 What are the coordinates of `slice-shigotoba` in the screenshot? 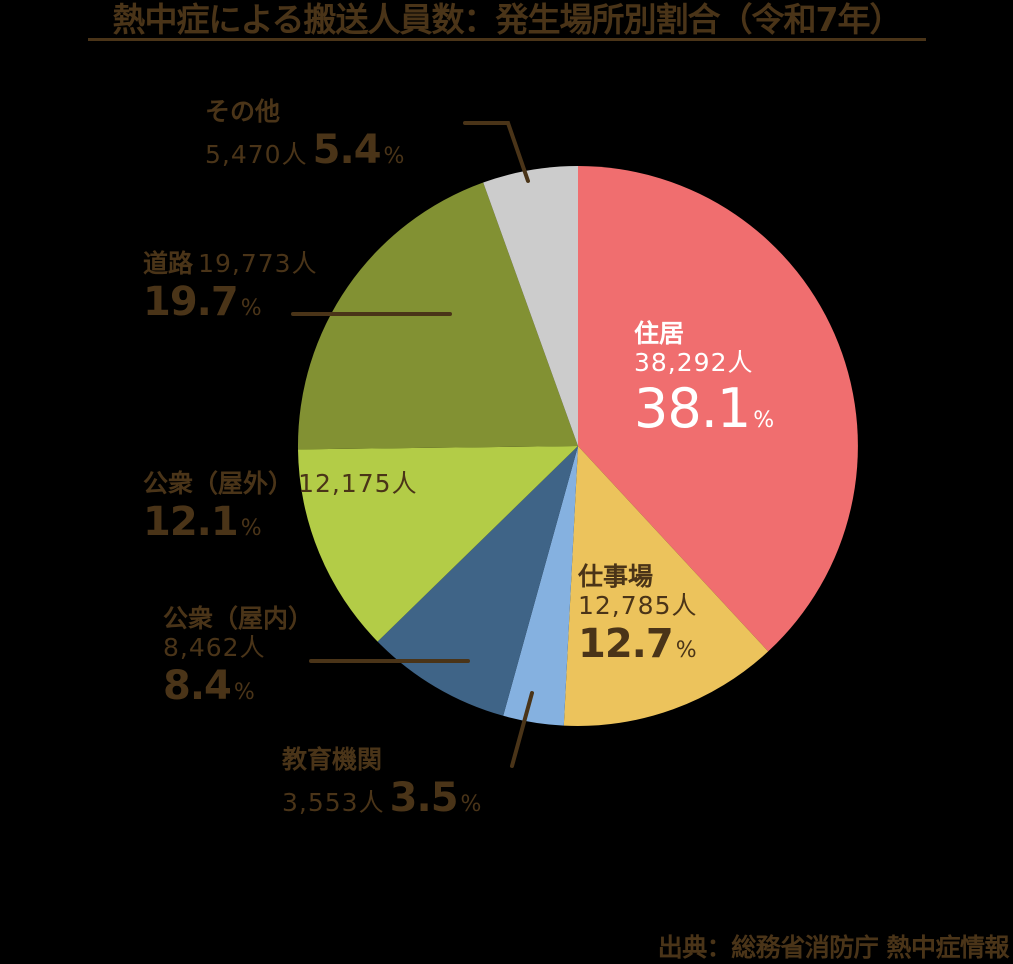 It's located at (666, 586).